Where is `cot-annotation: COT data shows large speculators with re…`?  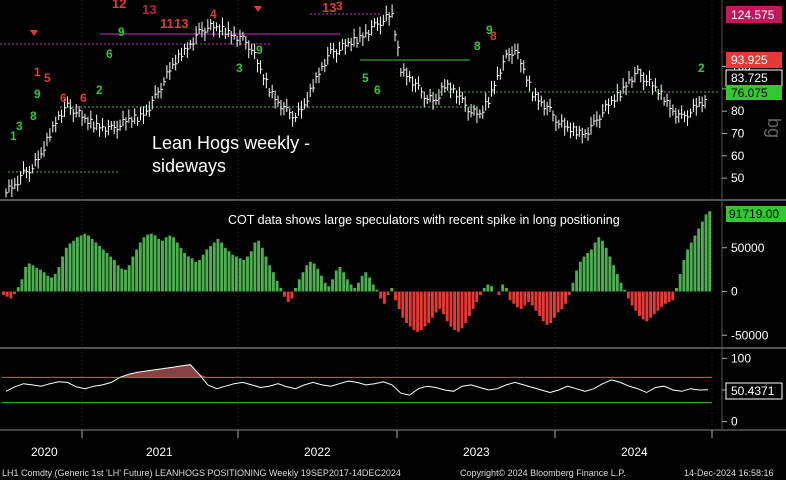 cot-annotation: COT data shows large speculators with re… is located at coordinates (424, 220).